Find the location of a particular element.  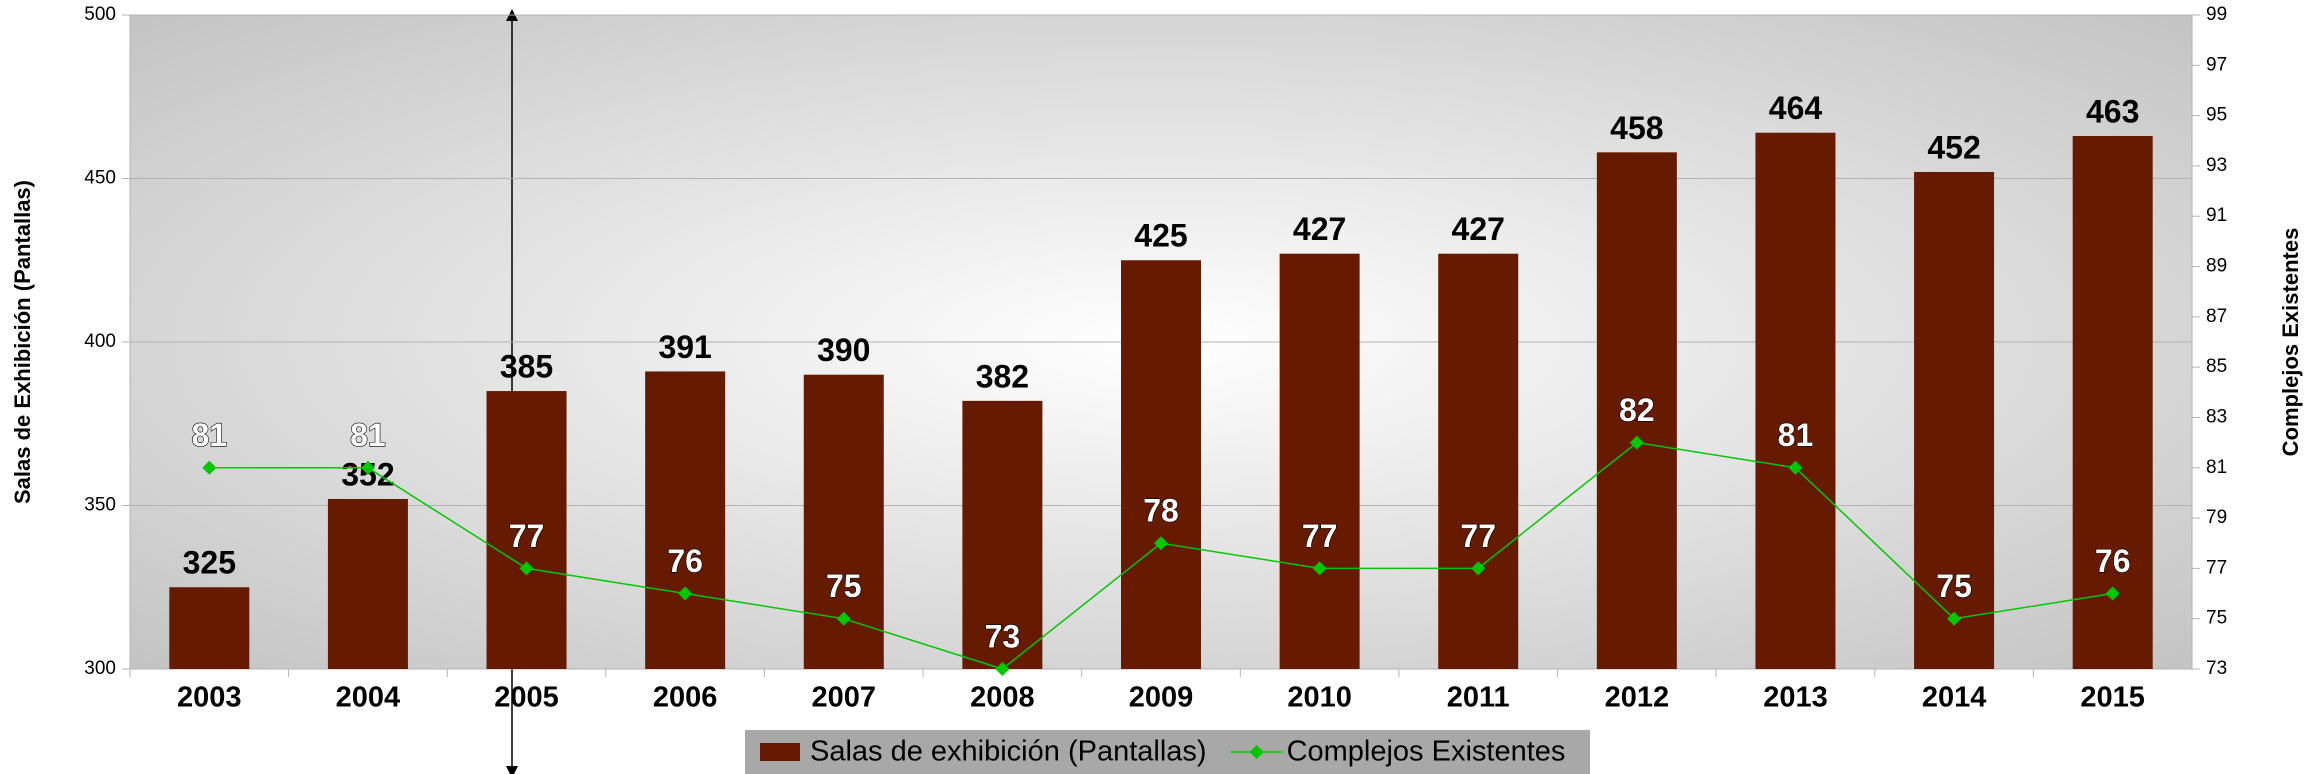

y-tick-label: 450 is located at coordinates (100, 178).